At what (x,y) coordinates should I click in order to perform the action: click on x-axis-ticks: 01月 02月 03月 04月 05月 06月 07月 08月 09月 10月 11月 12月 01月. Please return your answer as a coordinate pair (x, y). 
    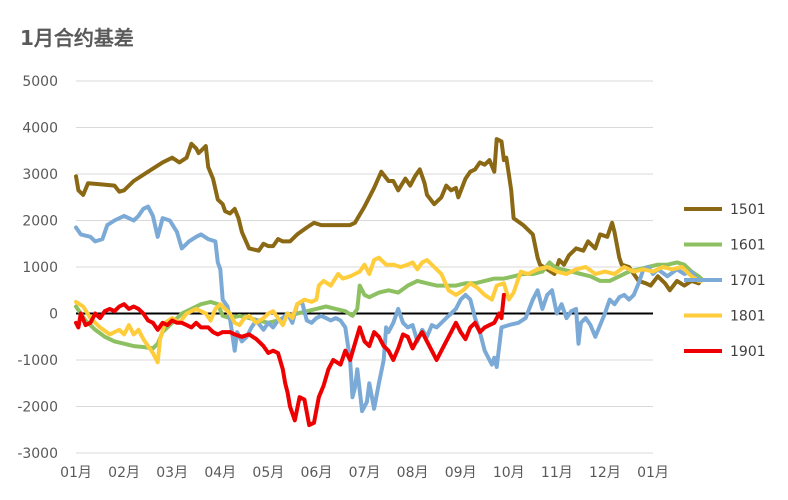
    Looking at the image, I should click on (364, 473).